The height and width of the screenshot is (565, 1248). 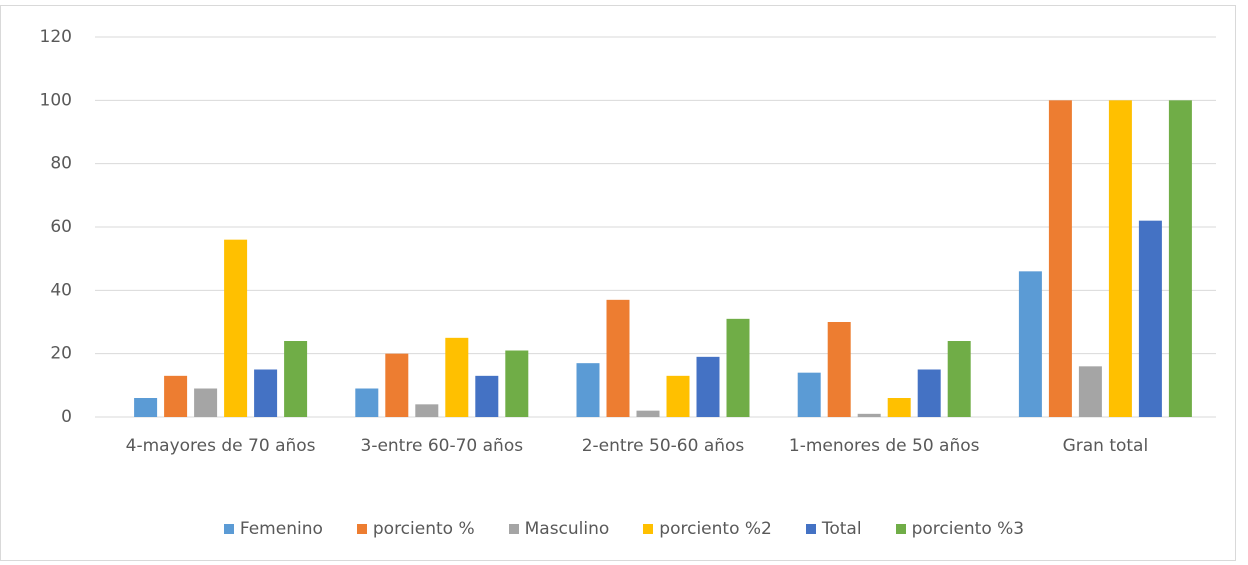 I want to click on legend-item: porciento %, so click(x=415, y=529).